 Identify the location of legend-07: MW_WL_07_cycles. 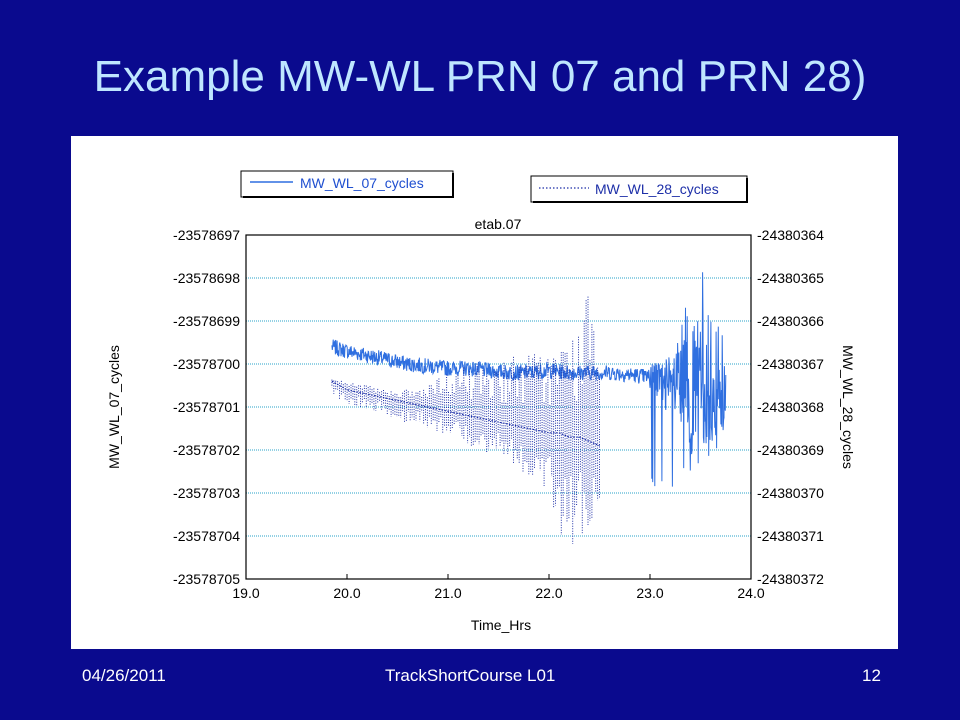
(347, 184).